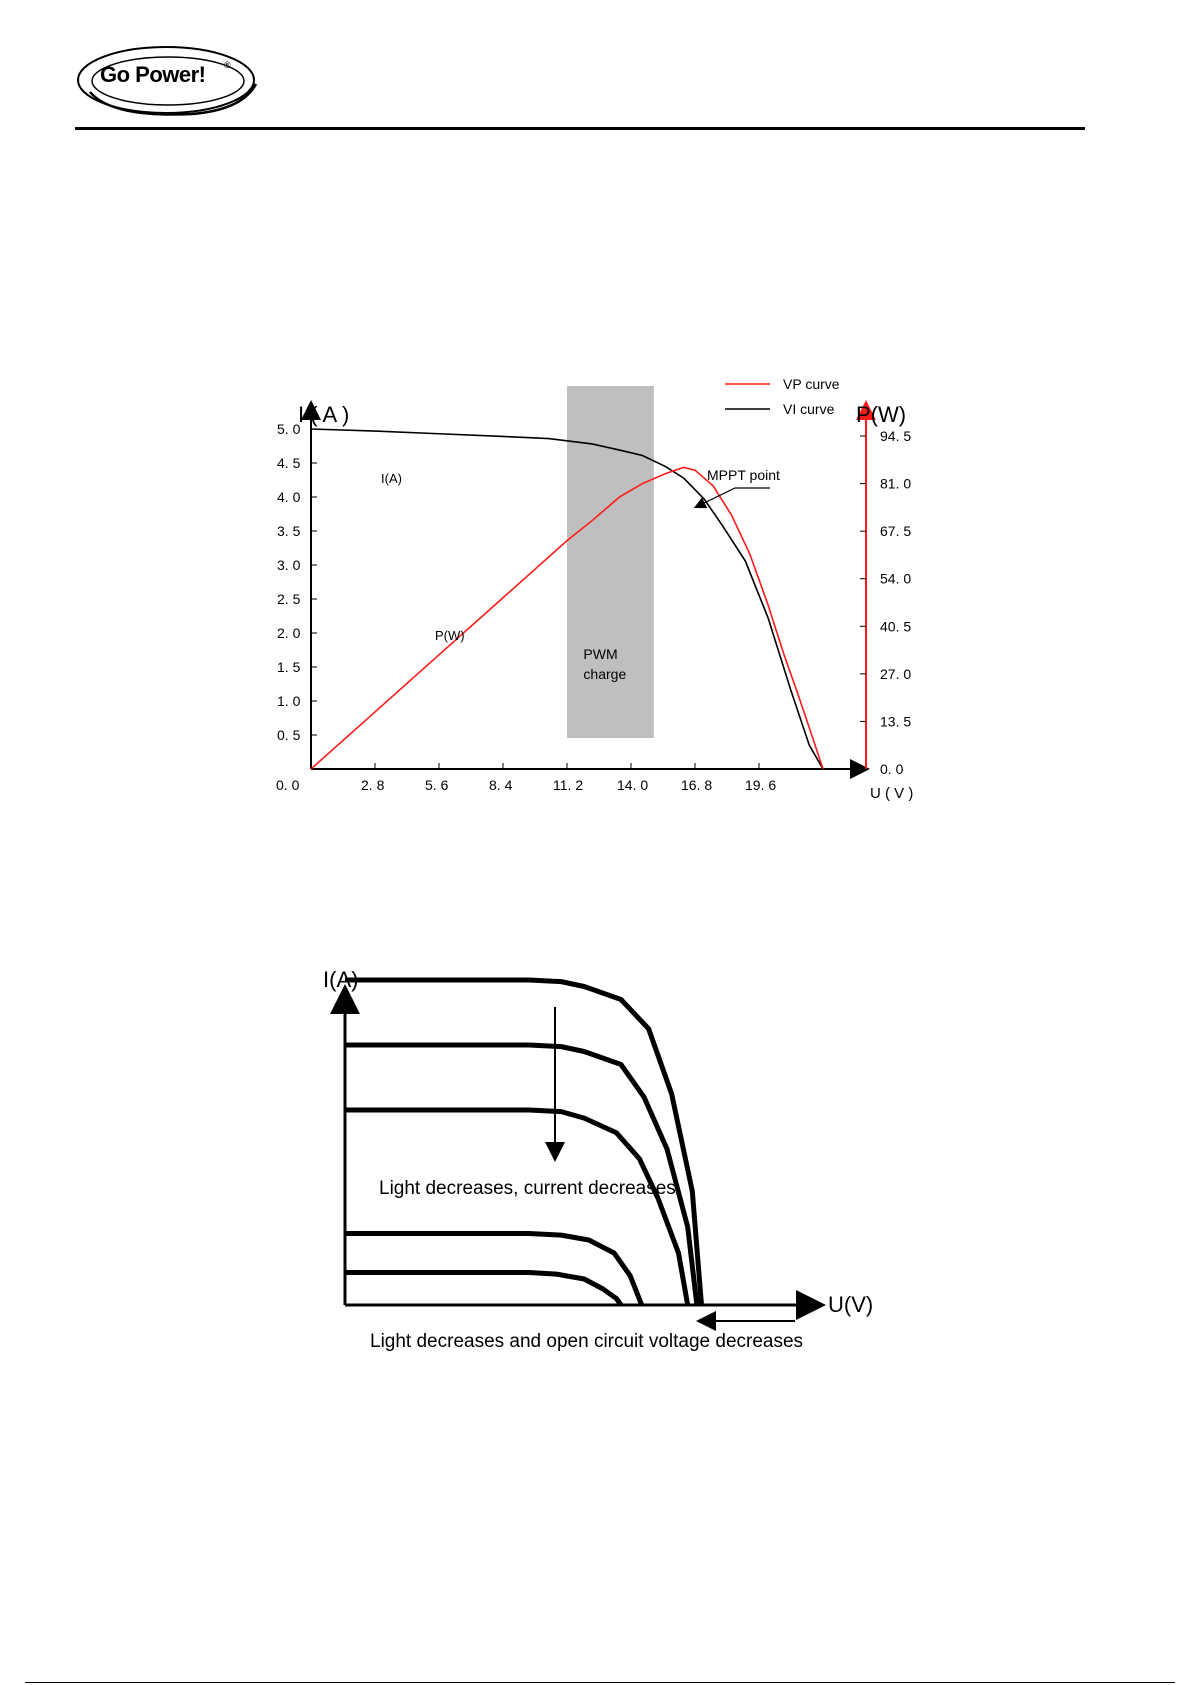 The width and height of the screenshot is (1192, 1685). Describe the element at coordinates (227, 65) in the screenshot. I see `logo-registered-mark: ®` at that location.